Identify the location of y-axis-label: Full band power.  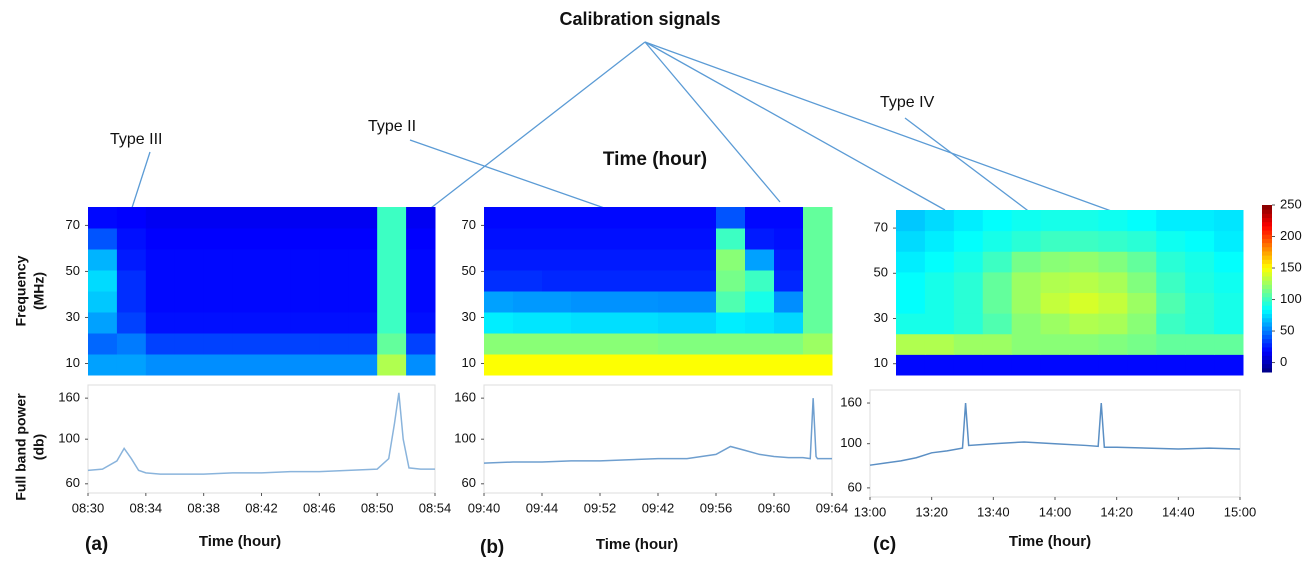
(21, 447).